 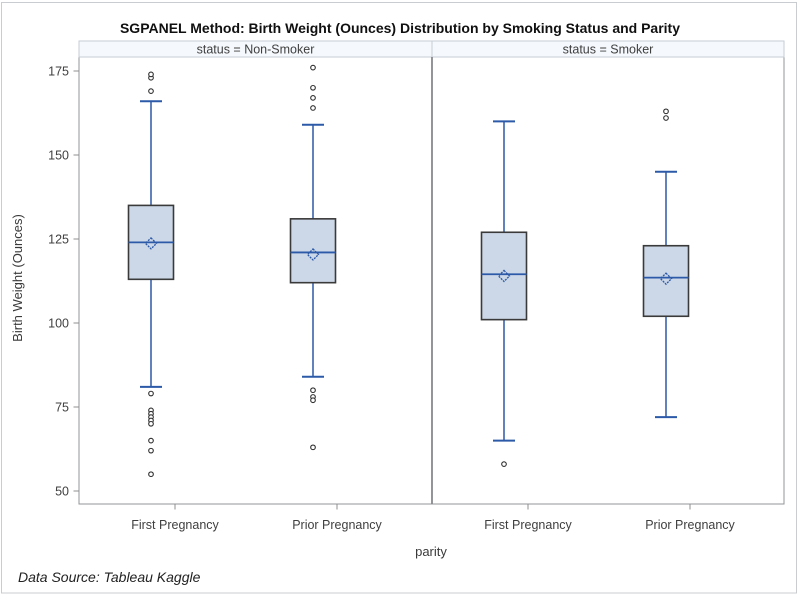 I want to click on panel-header-label: status = Smoker, so click(x=608, y=50).